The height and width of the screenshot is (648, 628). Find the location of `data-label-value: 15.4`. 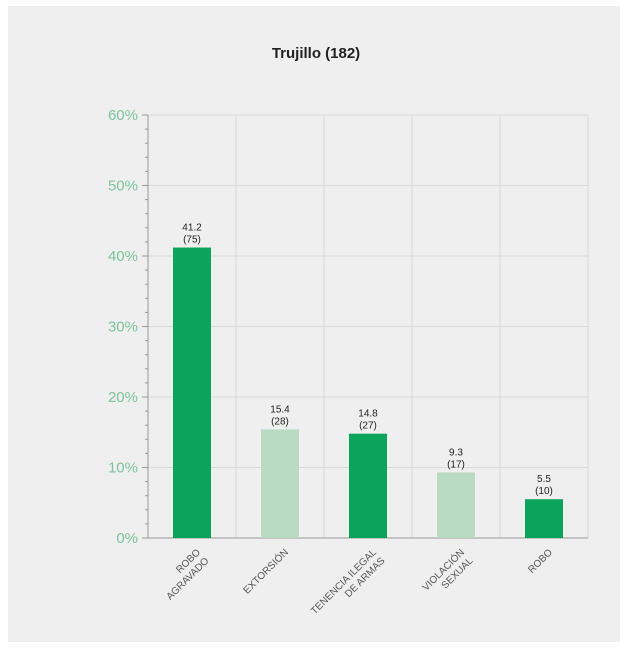

data-label-value: 15.4 is located at coordinates (280, 409).